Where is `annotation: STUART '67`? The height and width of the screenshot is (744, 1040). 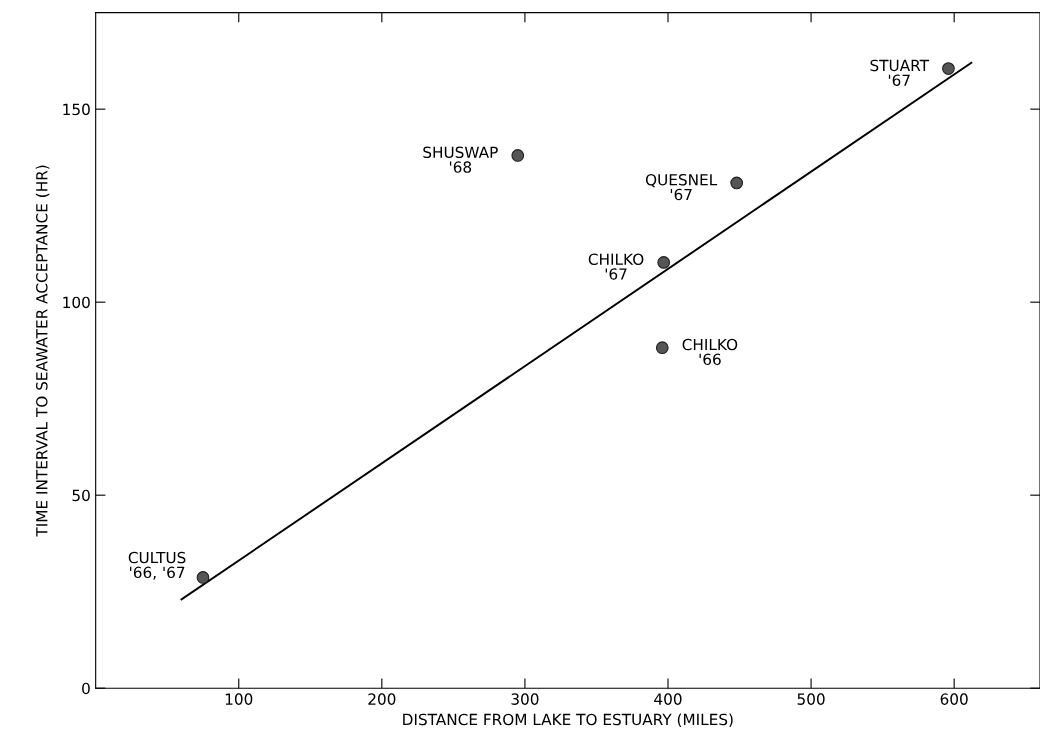 annotation: STUART '67 is located at coordinates (900, 72).